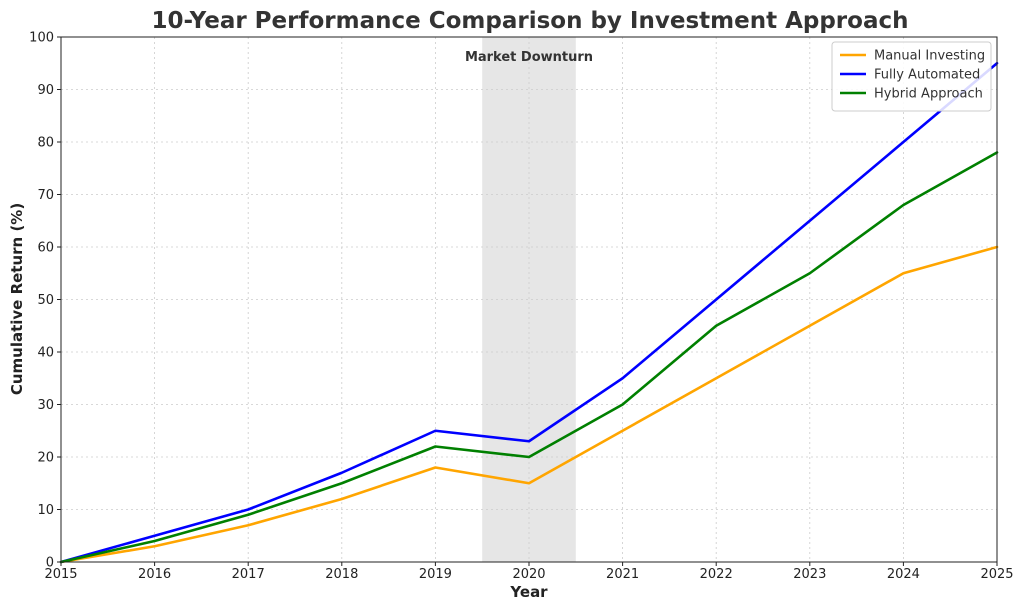 The width and height of the screenshot is (1024, 611). What do you see at coordinates (528, 592) in the screenshot?
I see `x-axis-label: Year` at bounding box center [528, 592].